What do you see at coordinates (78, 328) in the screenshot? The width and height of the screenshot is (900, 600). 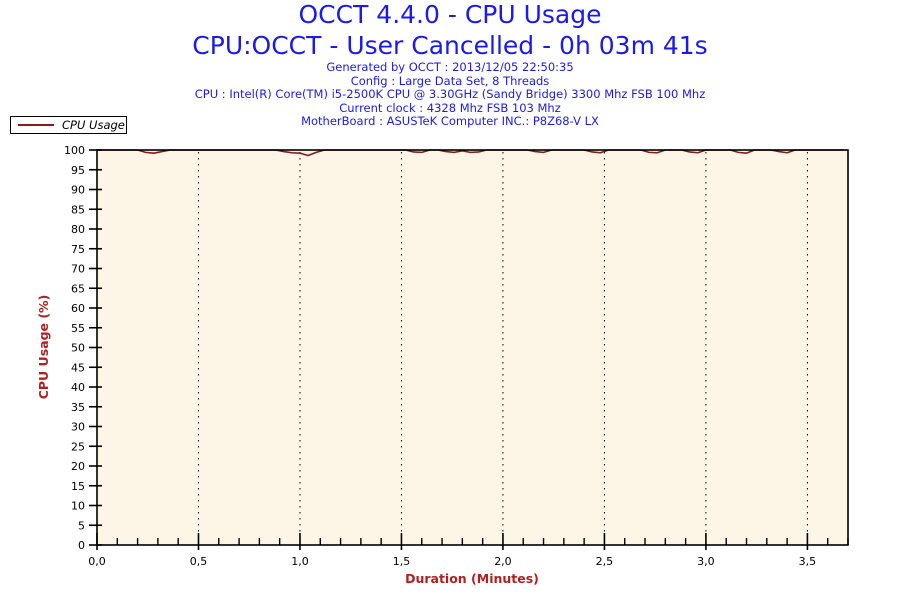 I see `y-tick-label: 55` at bounding box center [78, 328].